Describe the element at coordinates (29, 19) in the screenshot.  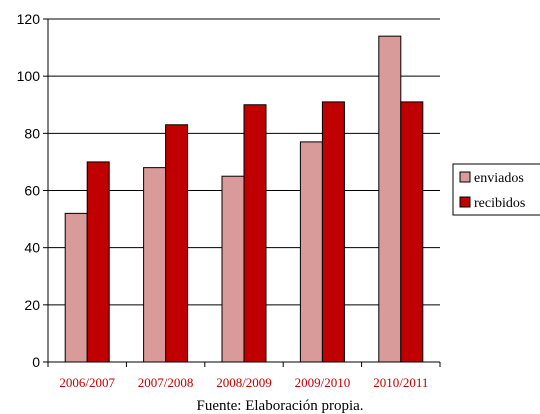
I see `y-tick-label: 120` at that location.